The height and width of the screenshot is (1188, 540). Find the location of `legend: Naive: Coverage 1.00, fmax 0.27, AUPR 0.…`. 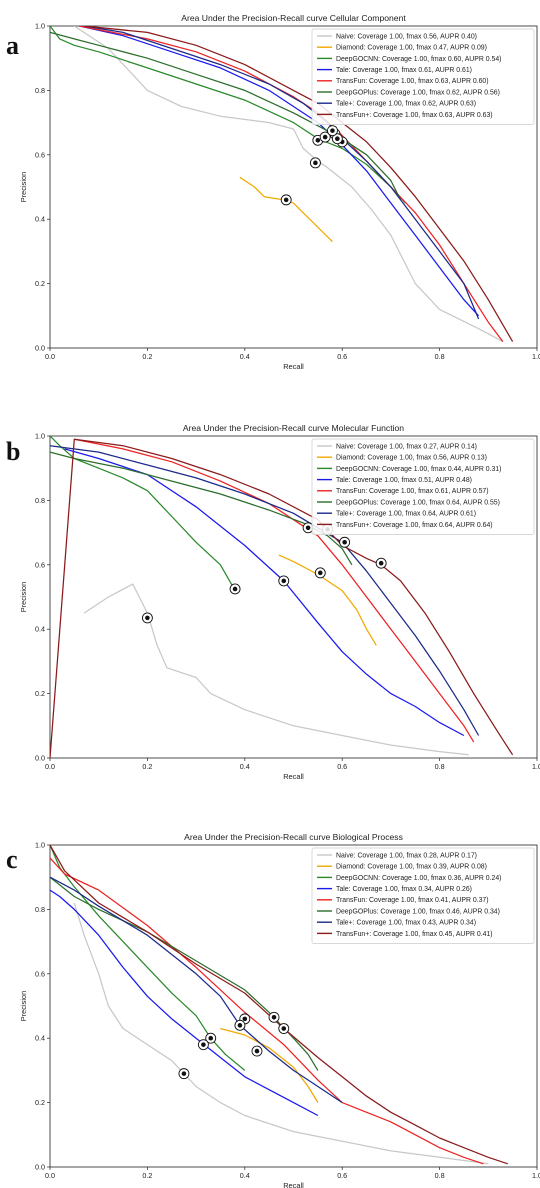

legend: Naive: Coverage 1.00, fmax 0.27, AUPR 0.… is located at coordinates (423, 486).